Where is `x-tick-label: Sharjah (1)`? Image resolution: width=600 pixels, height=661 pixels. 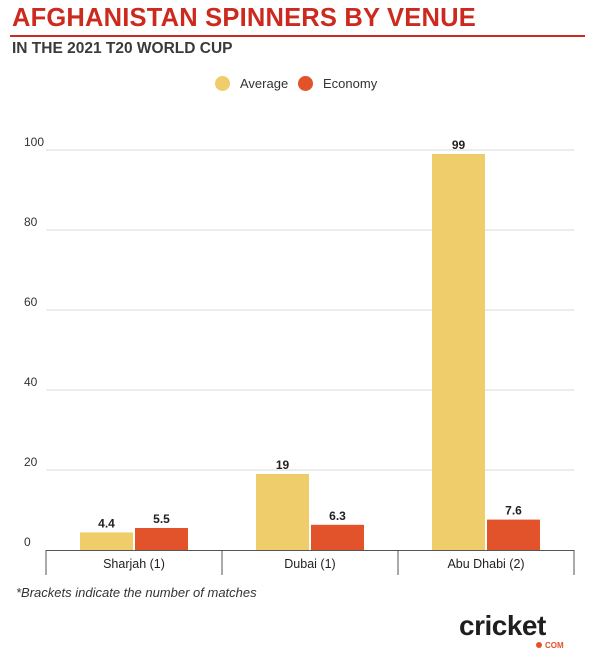 x-tick-label: Sharjah (1) is located at coordinates (134, 564).